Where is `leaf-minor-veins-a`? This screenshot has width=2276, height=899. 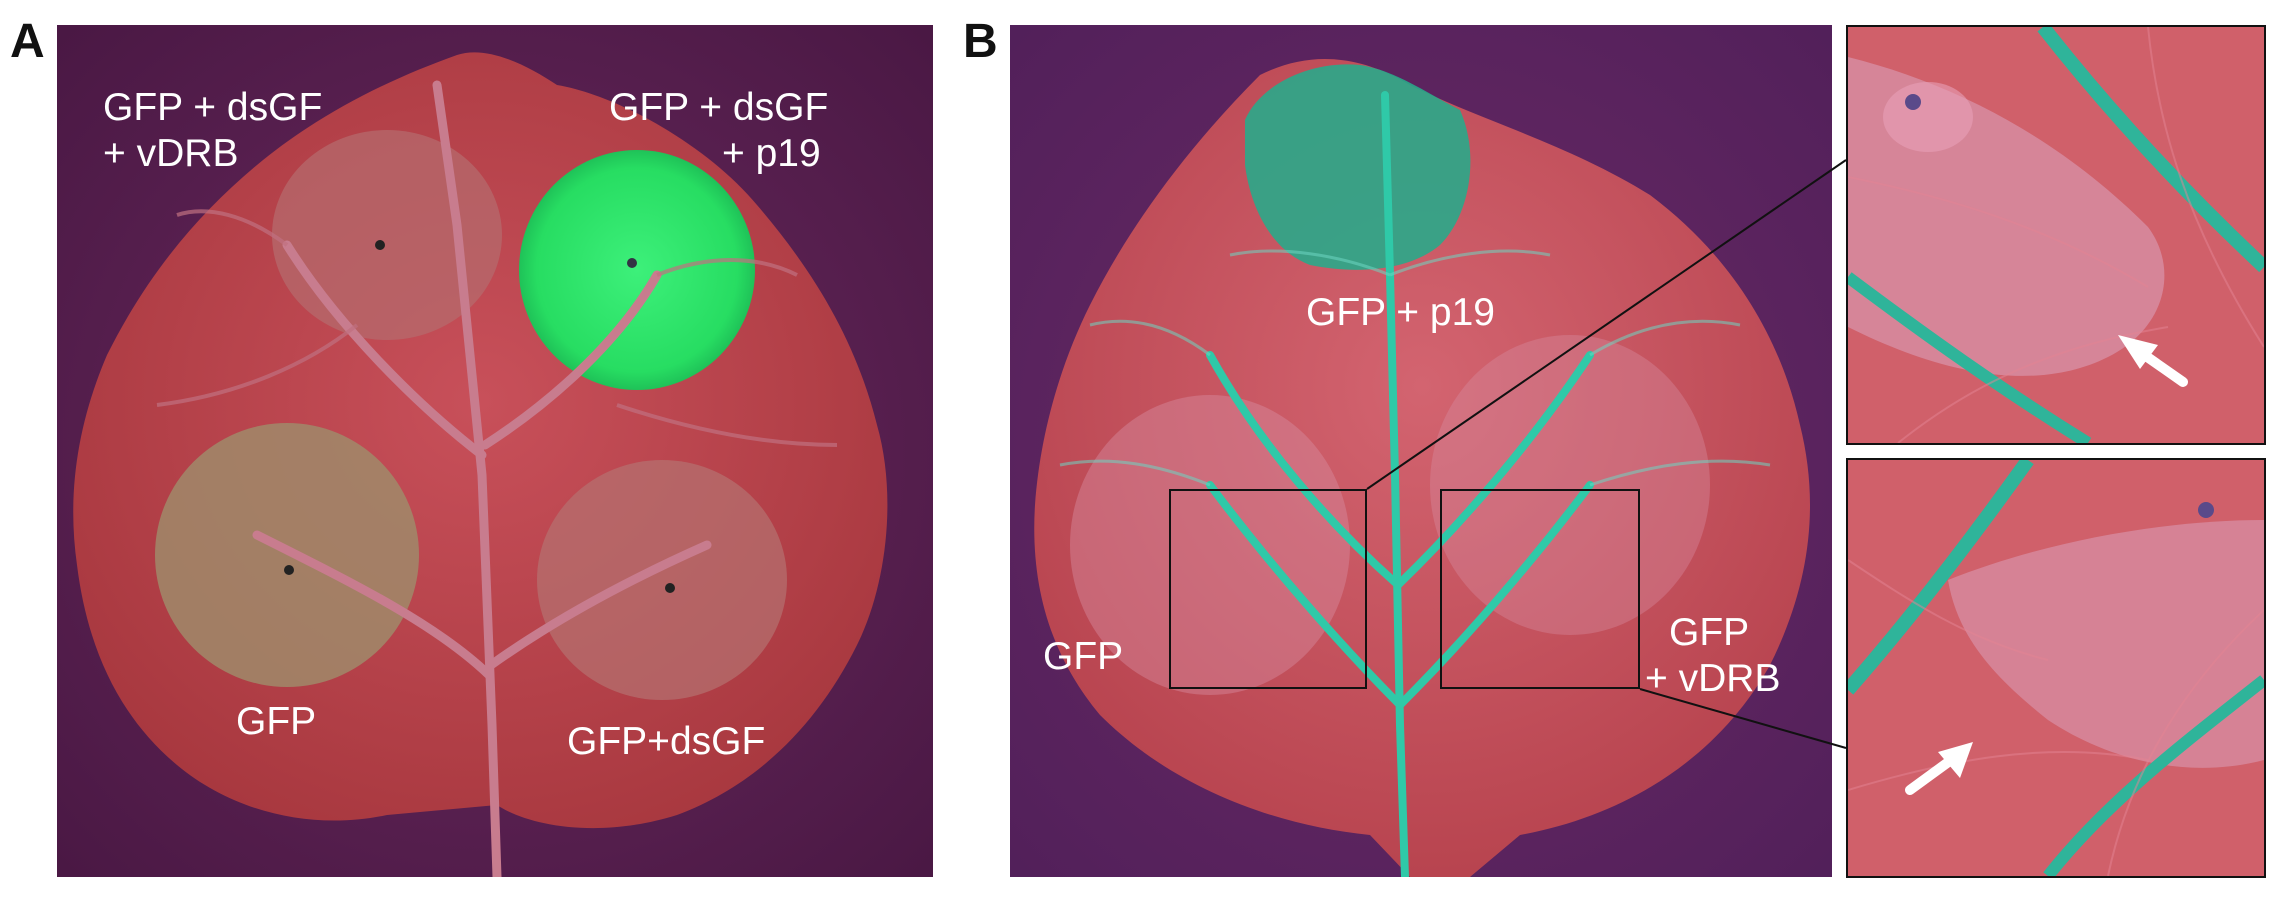
leaf-minor-veins-a is located at coordinates (497, 328).